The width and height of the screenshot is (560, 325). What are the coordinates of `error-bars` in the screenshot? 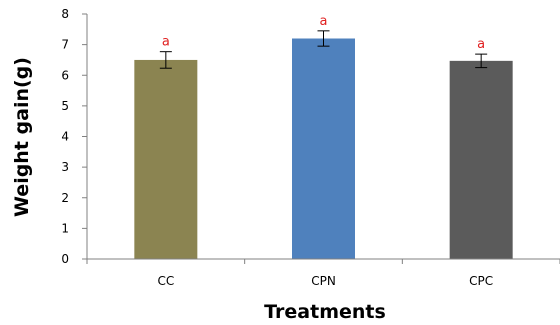 It's located at (323, 49).